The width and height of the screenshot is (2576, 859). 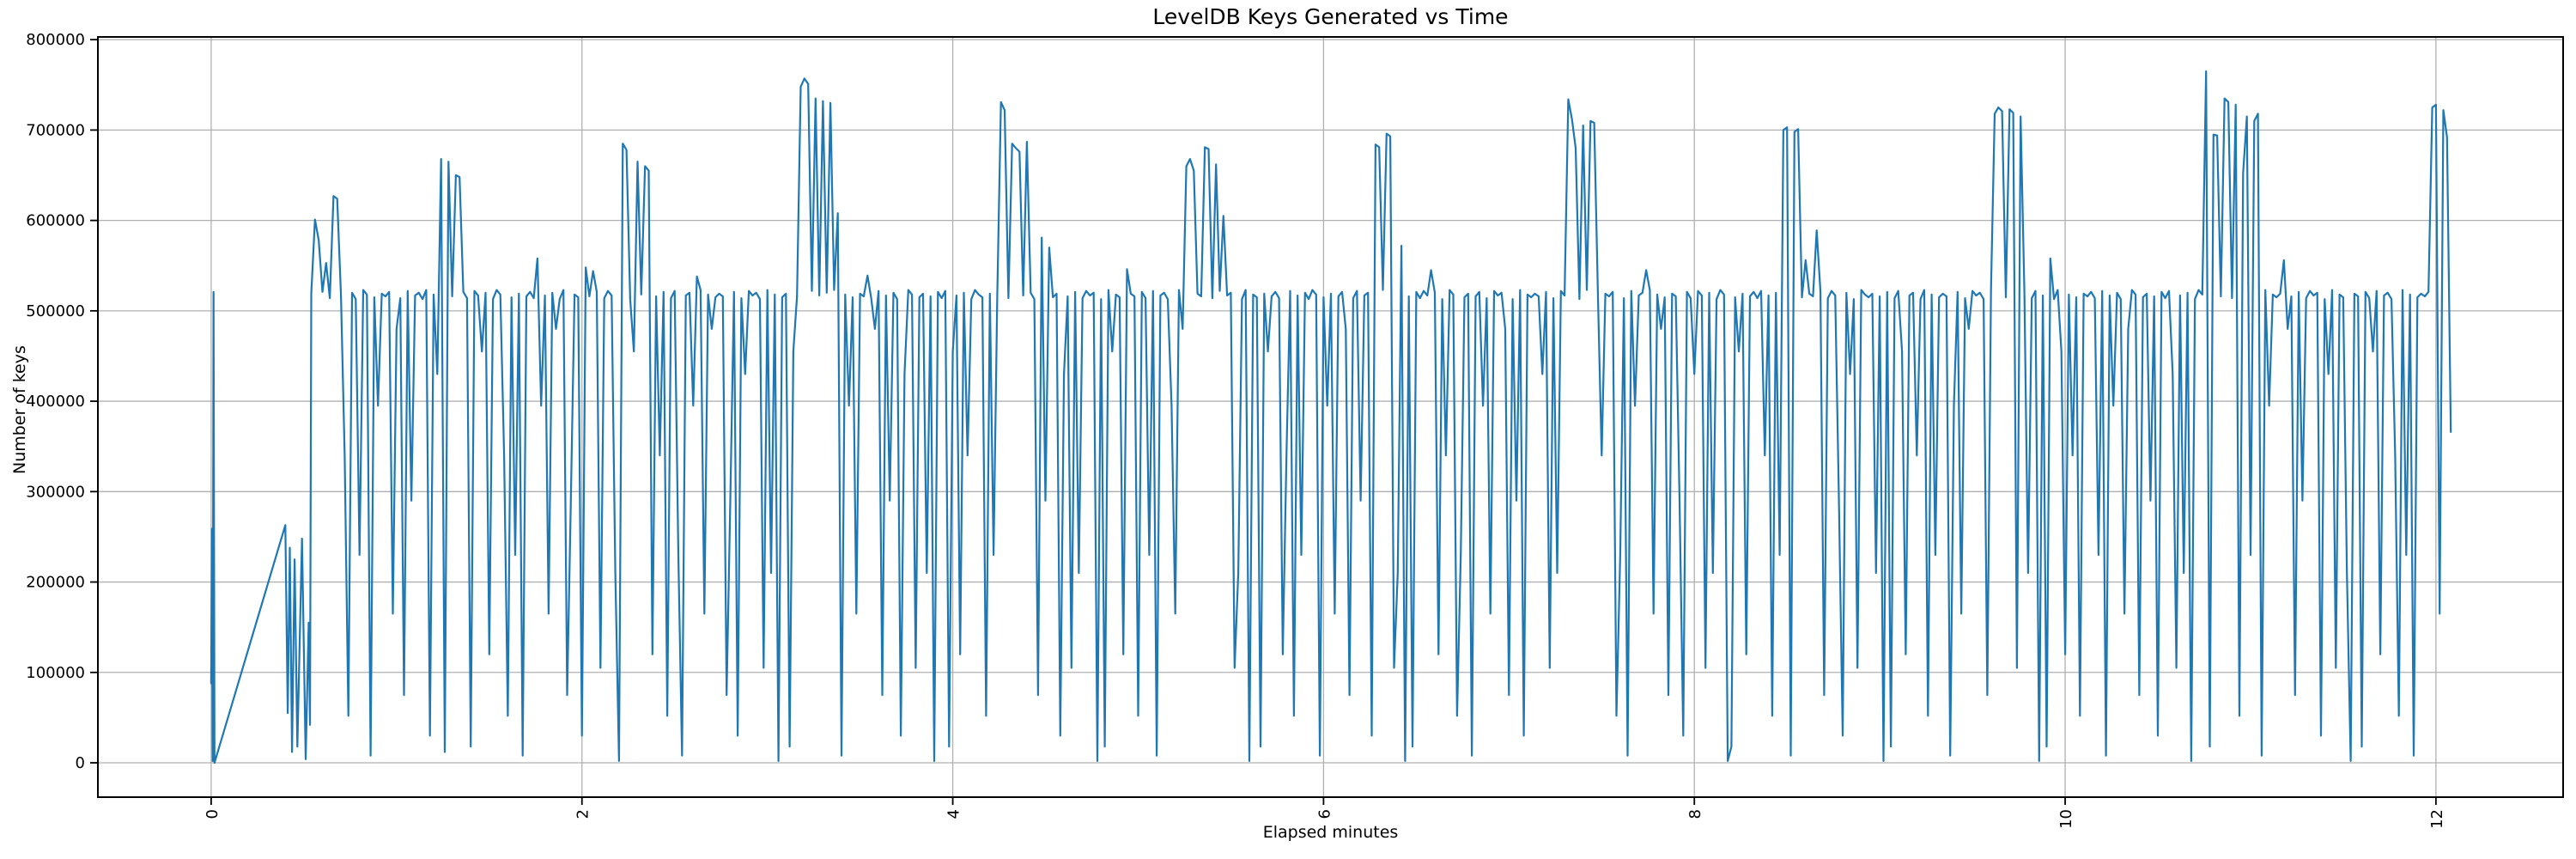 What do you see at coordinates (56, 221) in the screenshot?
I see `svg-text: 600000` at bounding box center [56, 221].